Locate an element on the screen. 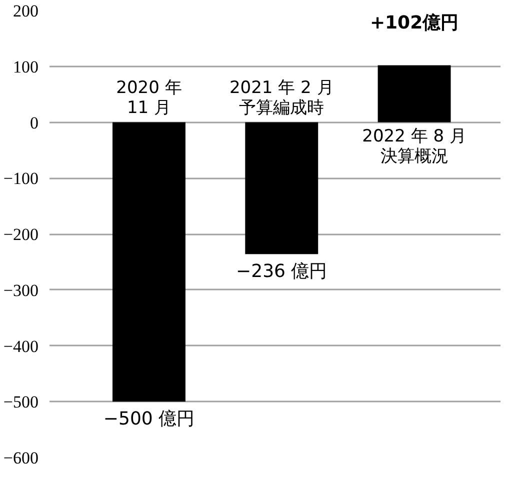 This screenshot has width=525, height=477. x-tick-label: 2020 年 11 月 is located at coordinates (149, 98).